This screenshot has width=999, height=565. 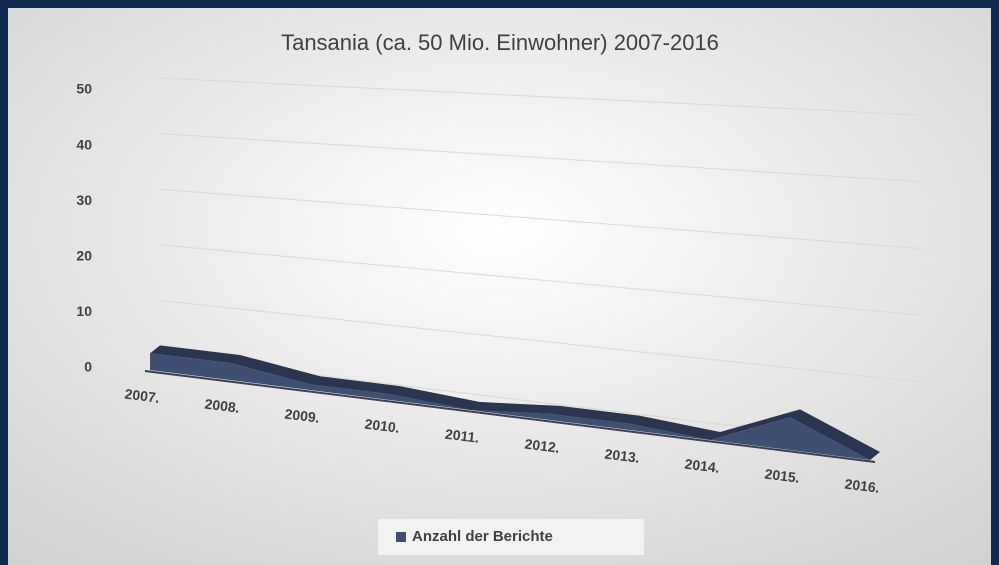 I want to click on x-axis, so click(x=510, y=416).